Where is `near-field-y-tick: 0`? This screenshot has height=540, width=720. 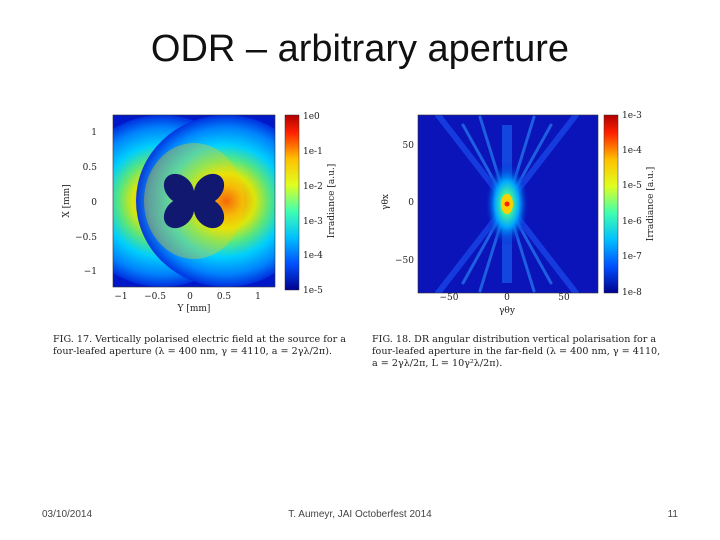
near-field-y-tick: 0 is located at coordinates (94, 203).